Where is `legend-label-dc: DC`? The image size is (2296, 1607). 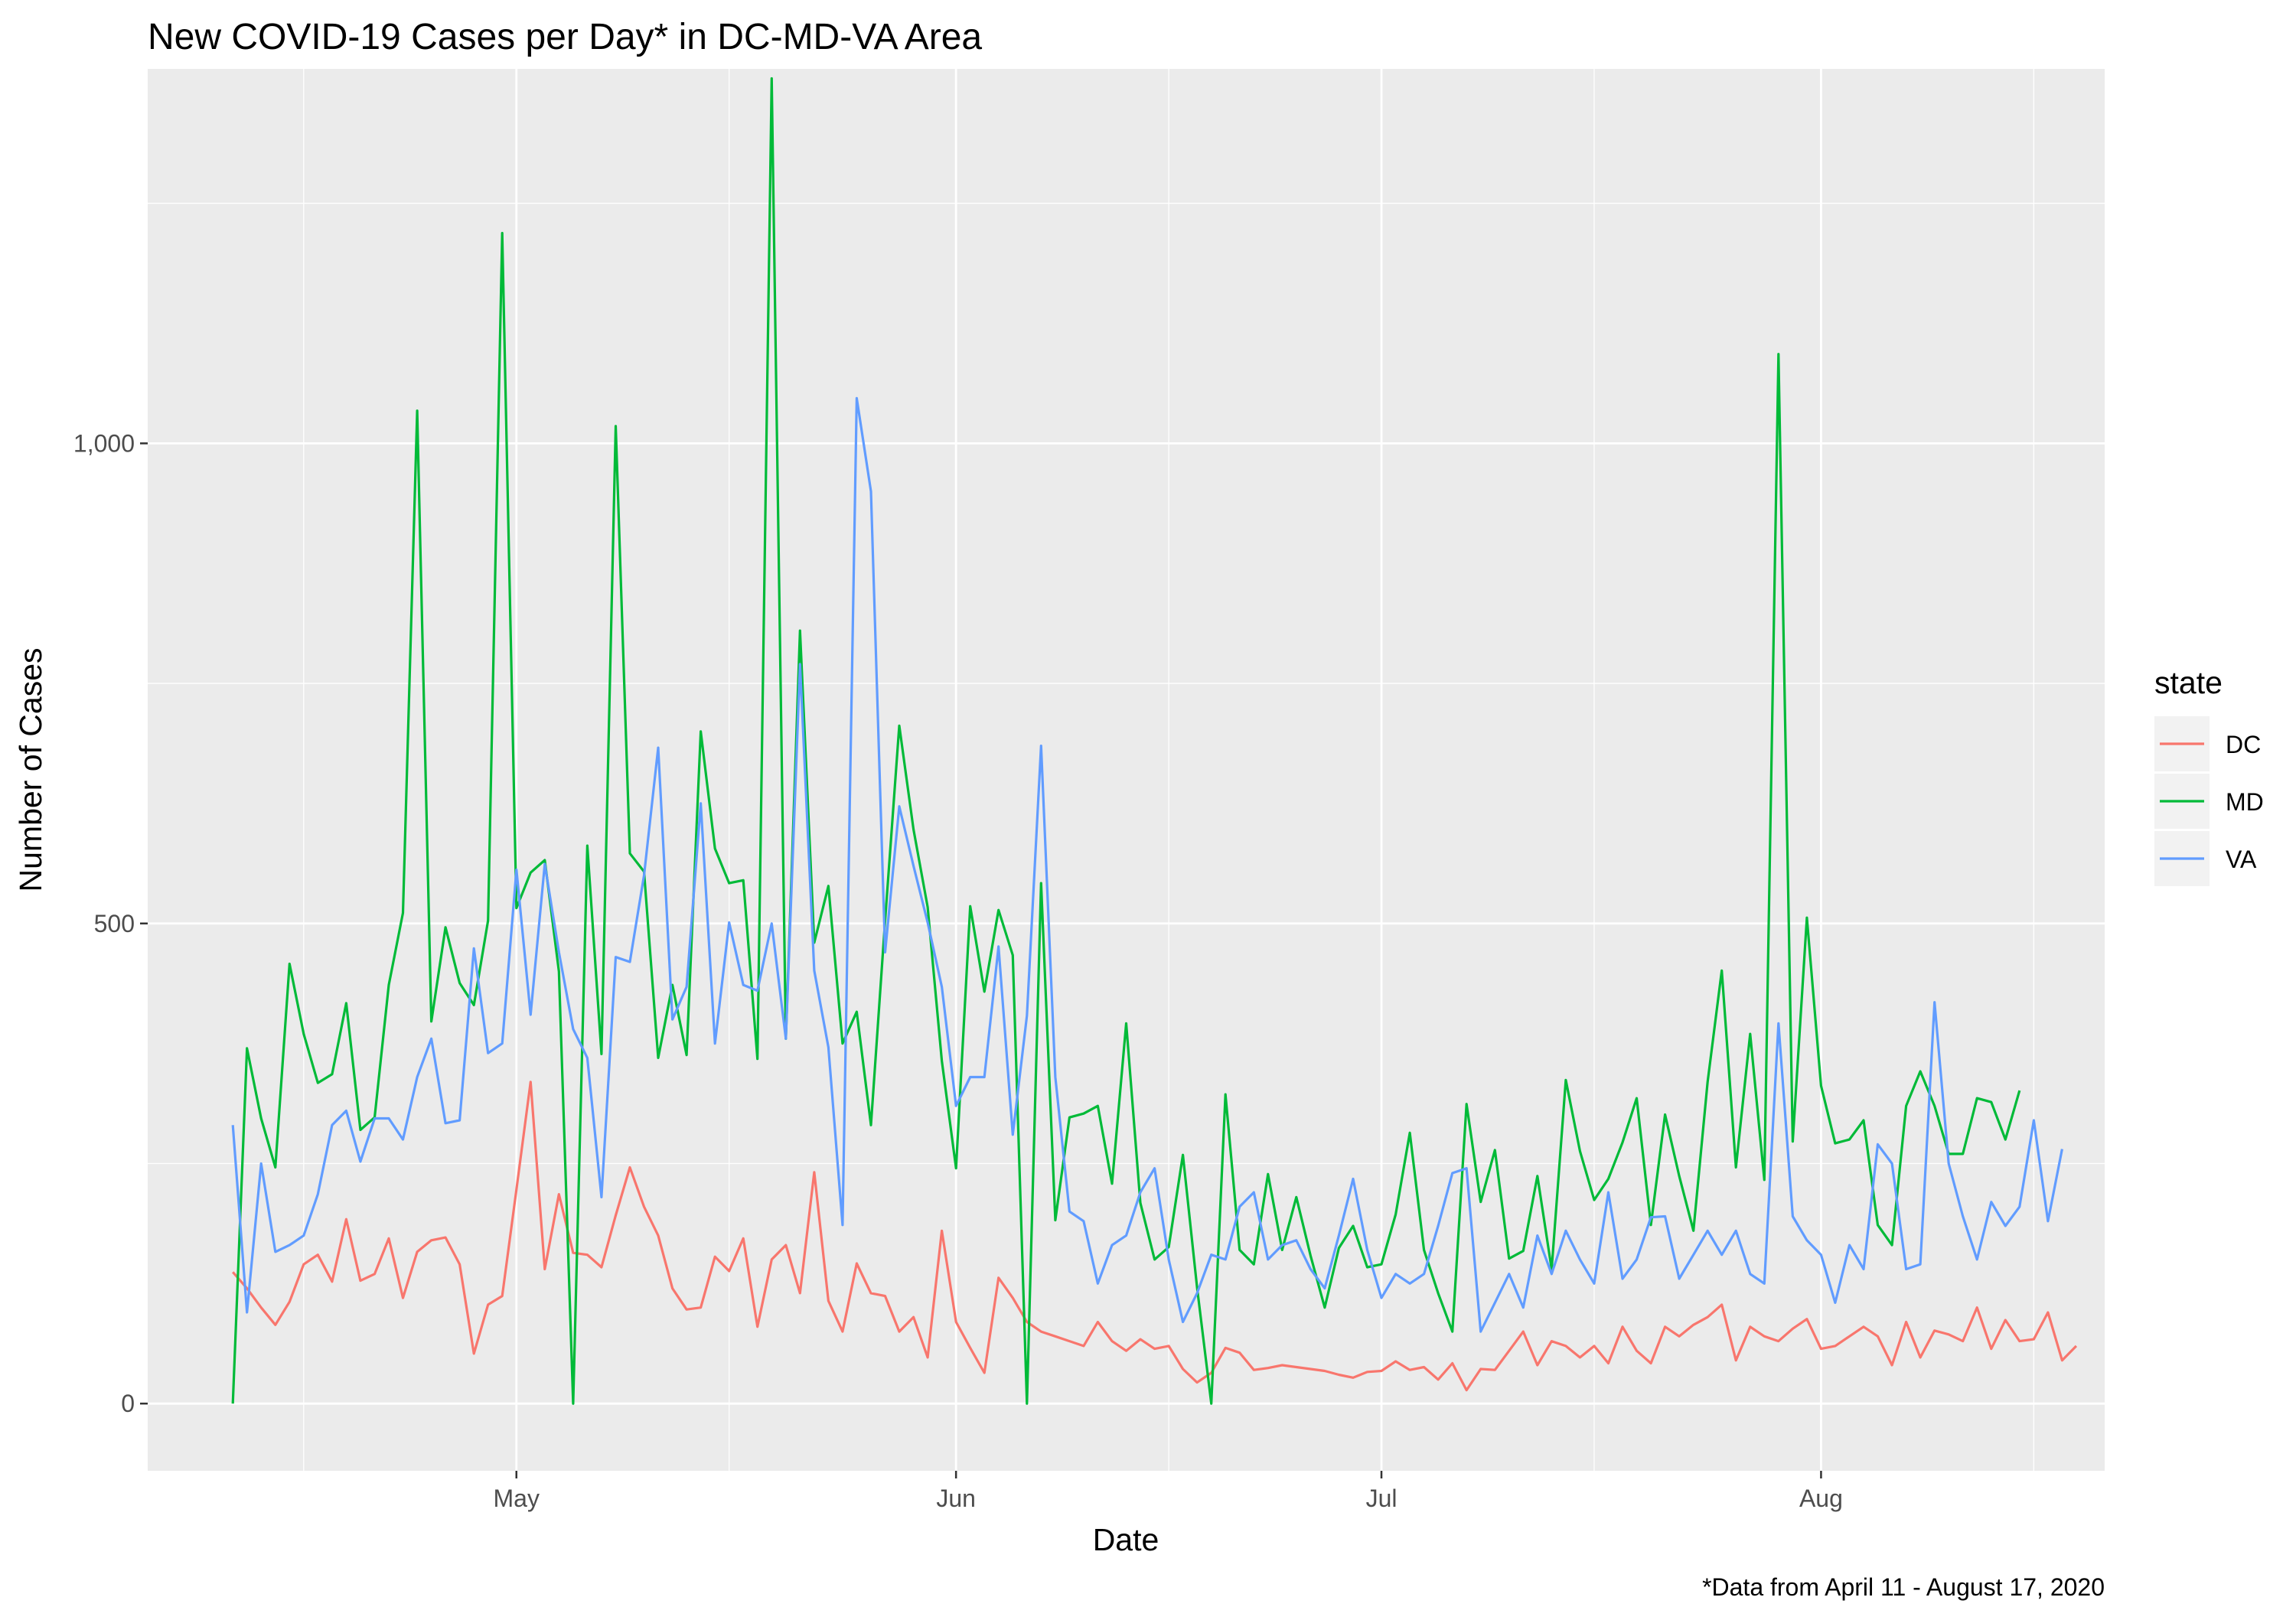
legend-label-dc: DC is located at coordinates (2243, 744).